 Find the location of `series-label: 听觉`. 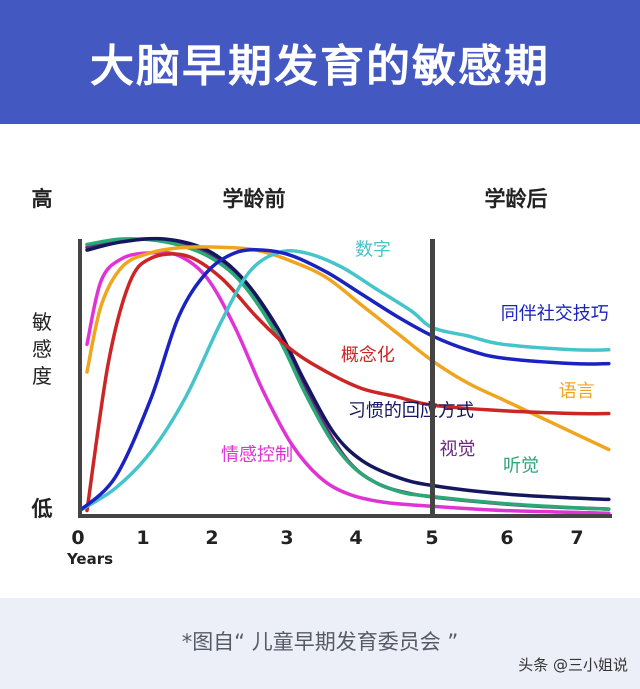

series-label: 听觉 is located at coordinates (521, 466).